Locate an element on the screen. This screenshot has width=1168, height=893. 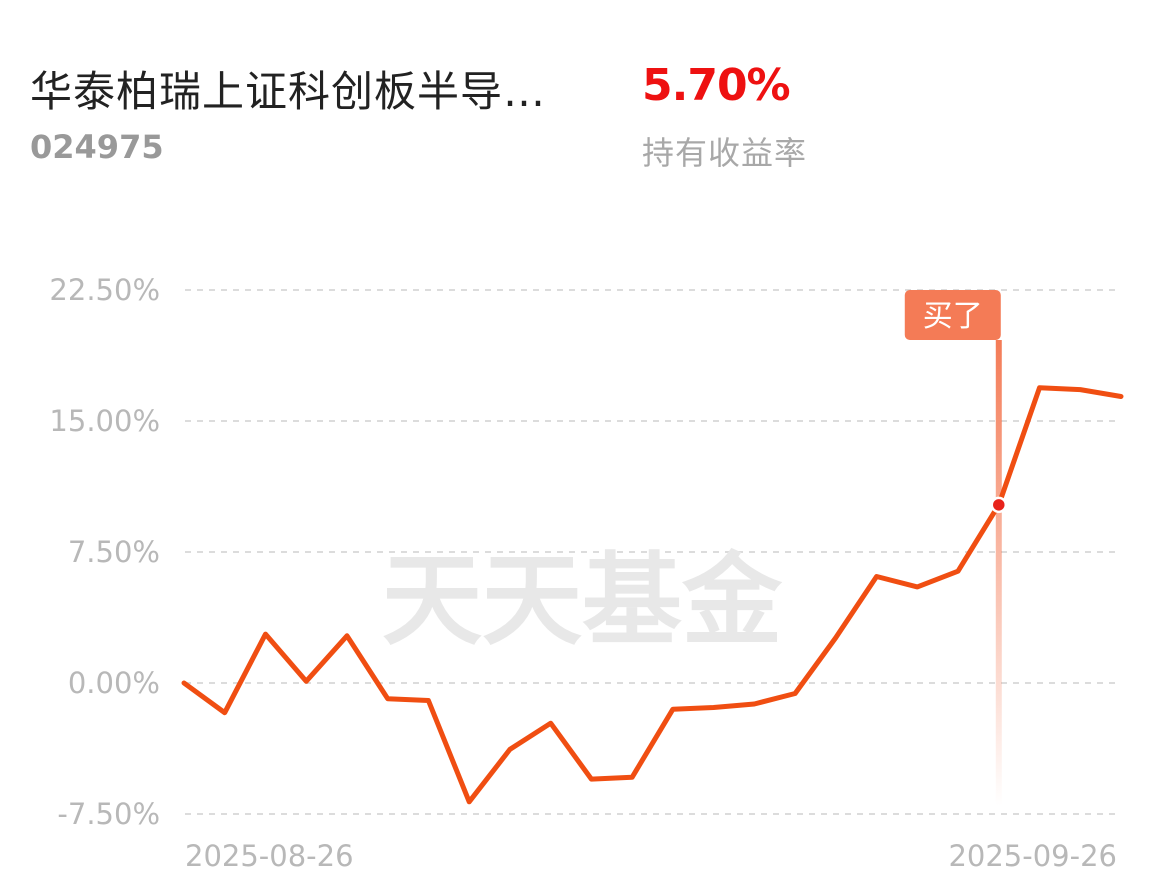
watermark: 天天基金 is located at coordinates (582, 600).